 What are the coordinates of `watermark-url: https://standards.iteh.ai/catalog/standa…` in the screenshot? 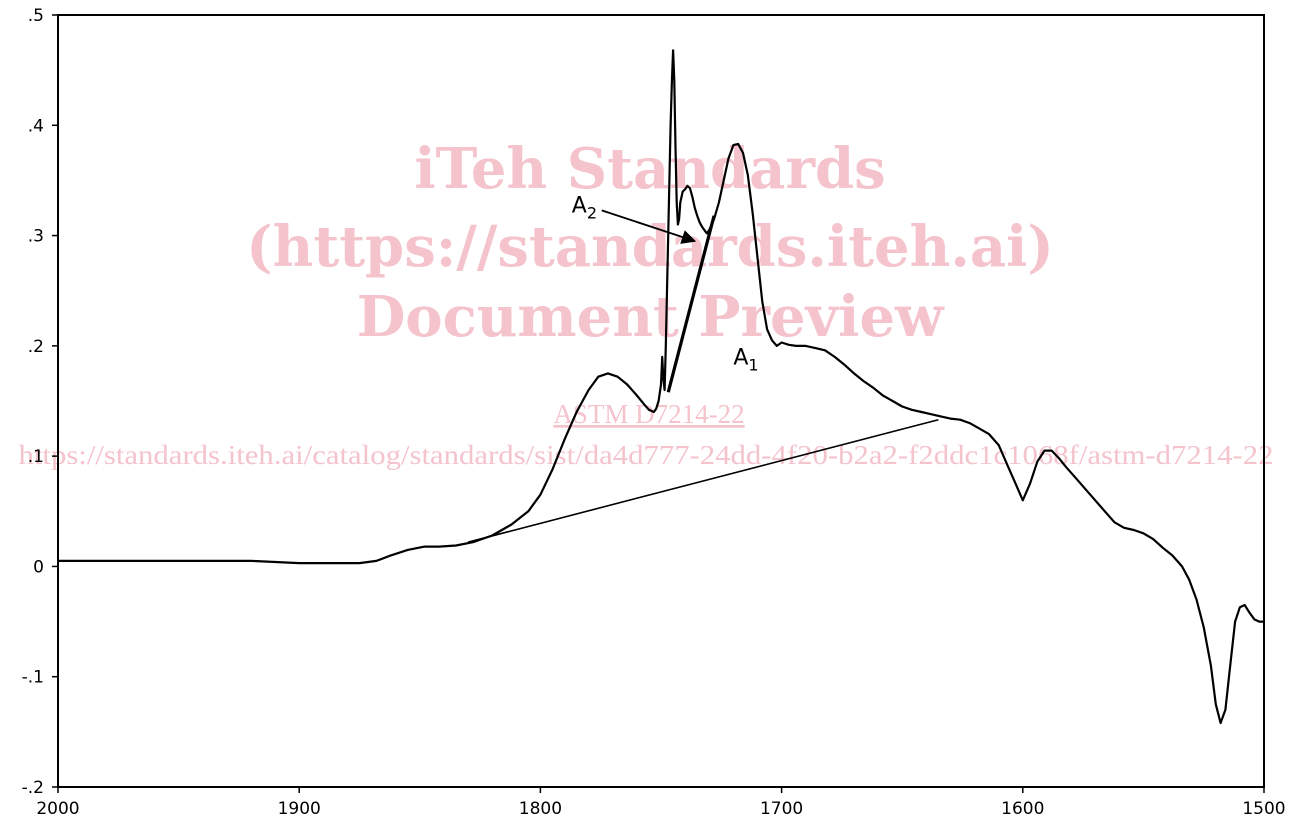 It's located at (646, 455).